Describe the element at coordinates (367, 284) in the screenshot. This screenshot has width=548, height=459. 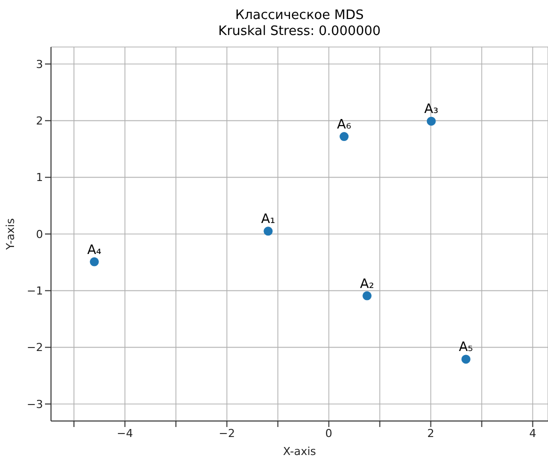
I see `annotation: A₂` at that location.